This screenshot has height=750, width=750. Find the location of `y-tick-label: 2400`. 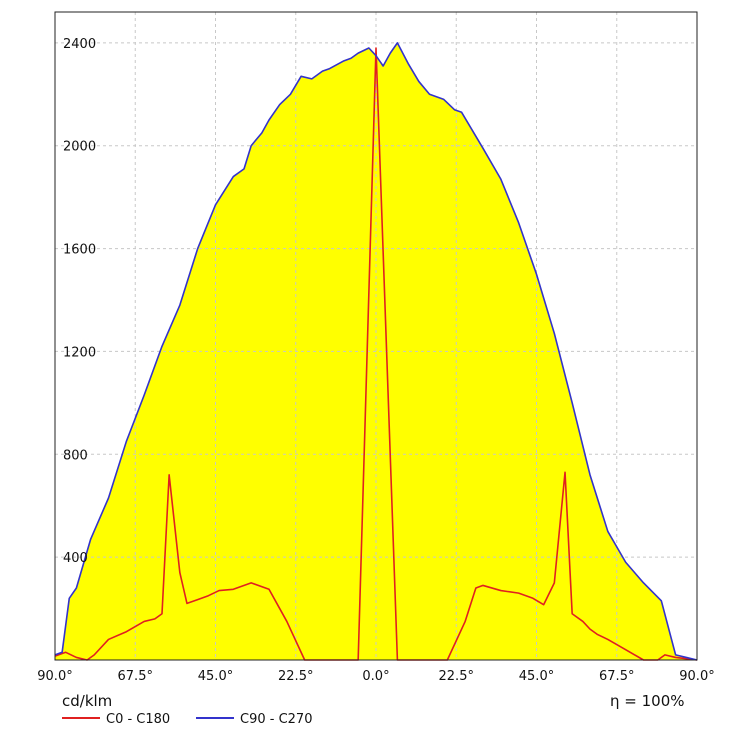

y-tick-label: 2400 is located at coordinates (79, 44).